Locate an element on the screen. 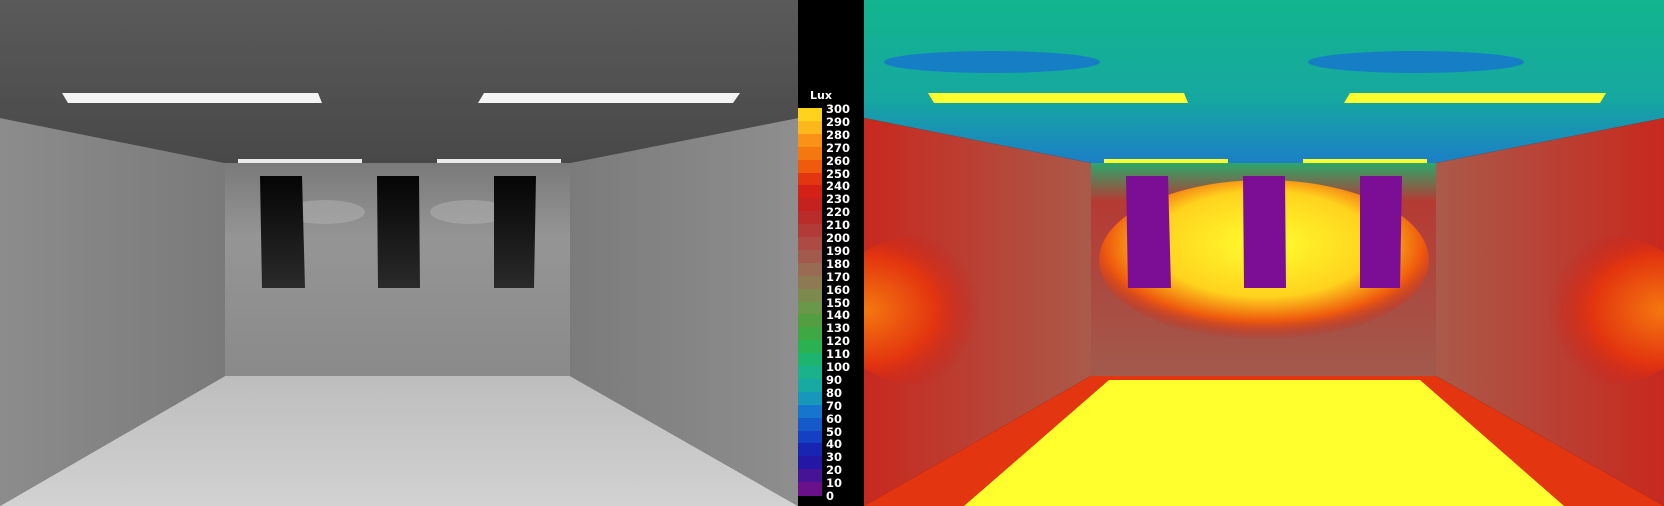  legend-tick-label: 40 is located at coordinates (834, 444).